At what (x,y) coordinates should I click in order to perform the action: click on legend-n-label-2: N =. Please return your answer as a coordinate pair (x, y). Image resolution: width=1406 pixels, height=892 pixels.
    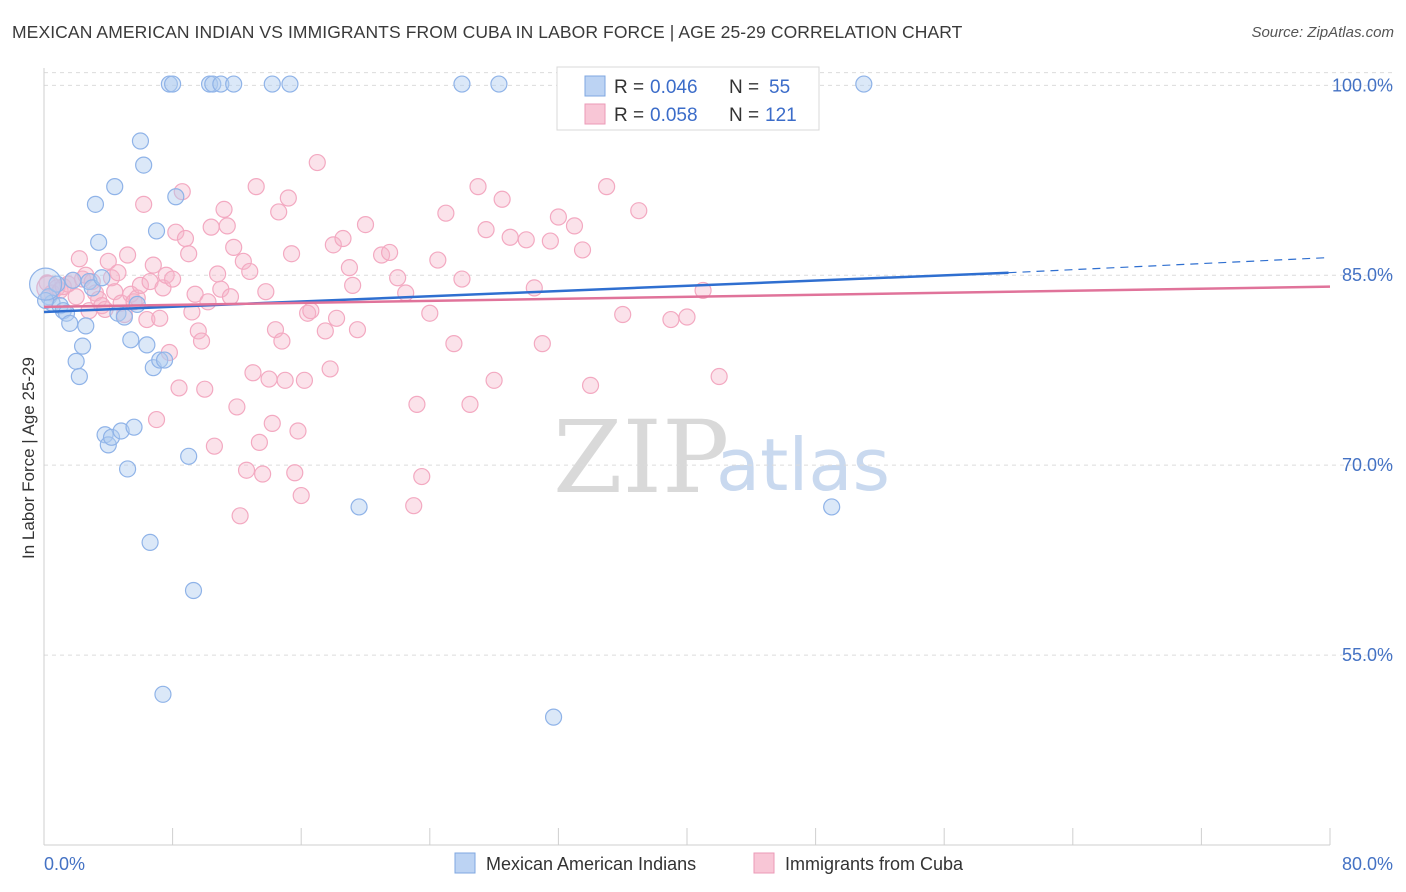
    Looking at the image, I should click on (744, 115).